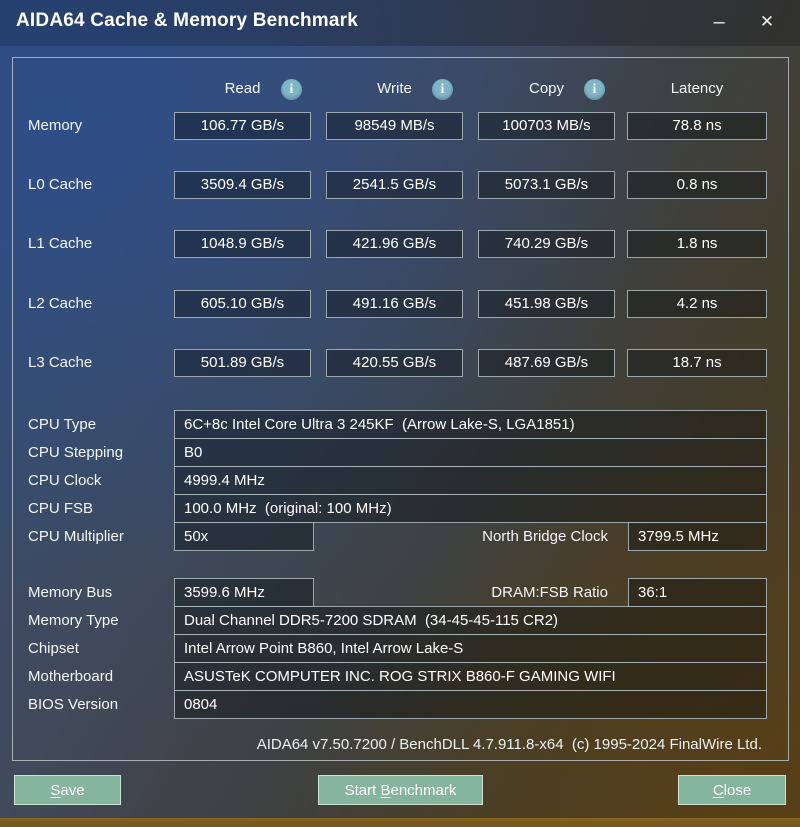 The width and height of the screenshot is (800, 827). Describe the element at coordinates (394, 88) in the screenshot. I see `column-header-write: Write` at that location.